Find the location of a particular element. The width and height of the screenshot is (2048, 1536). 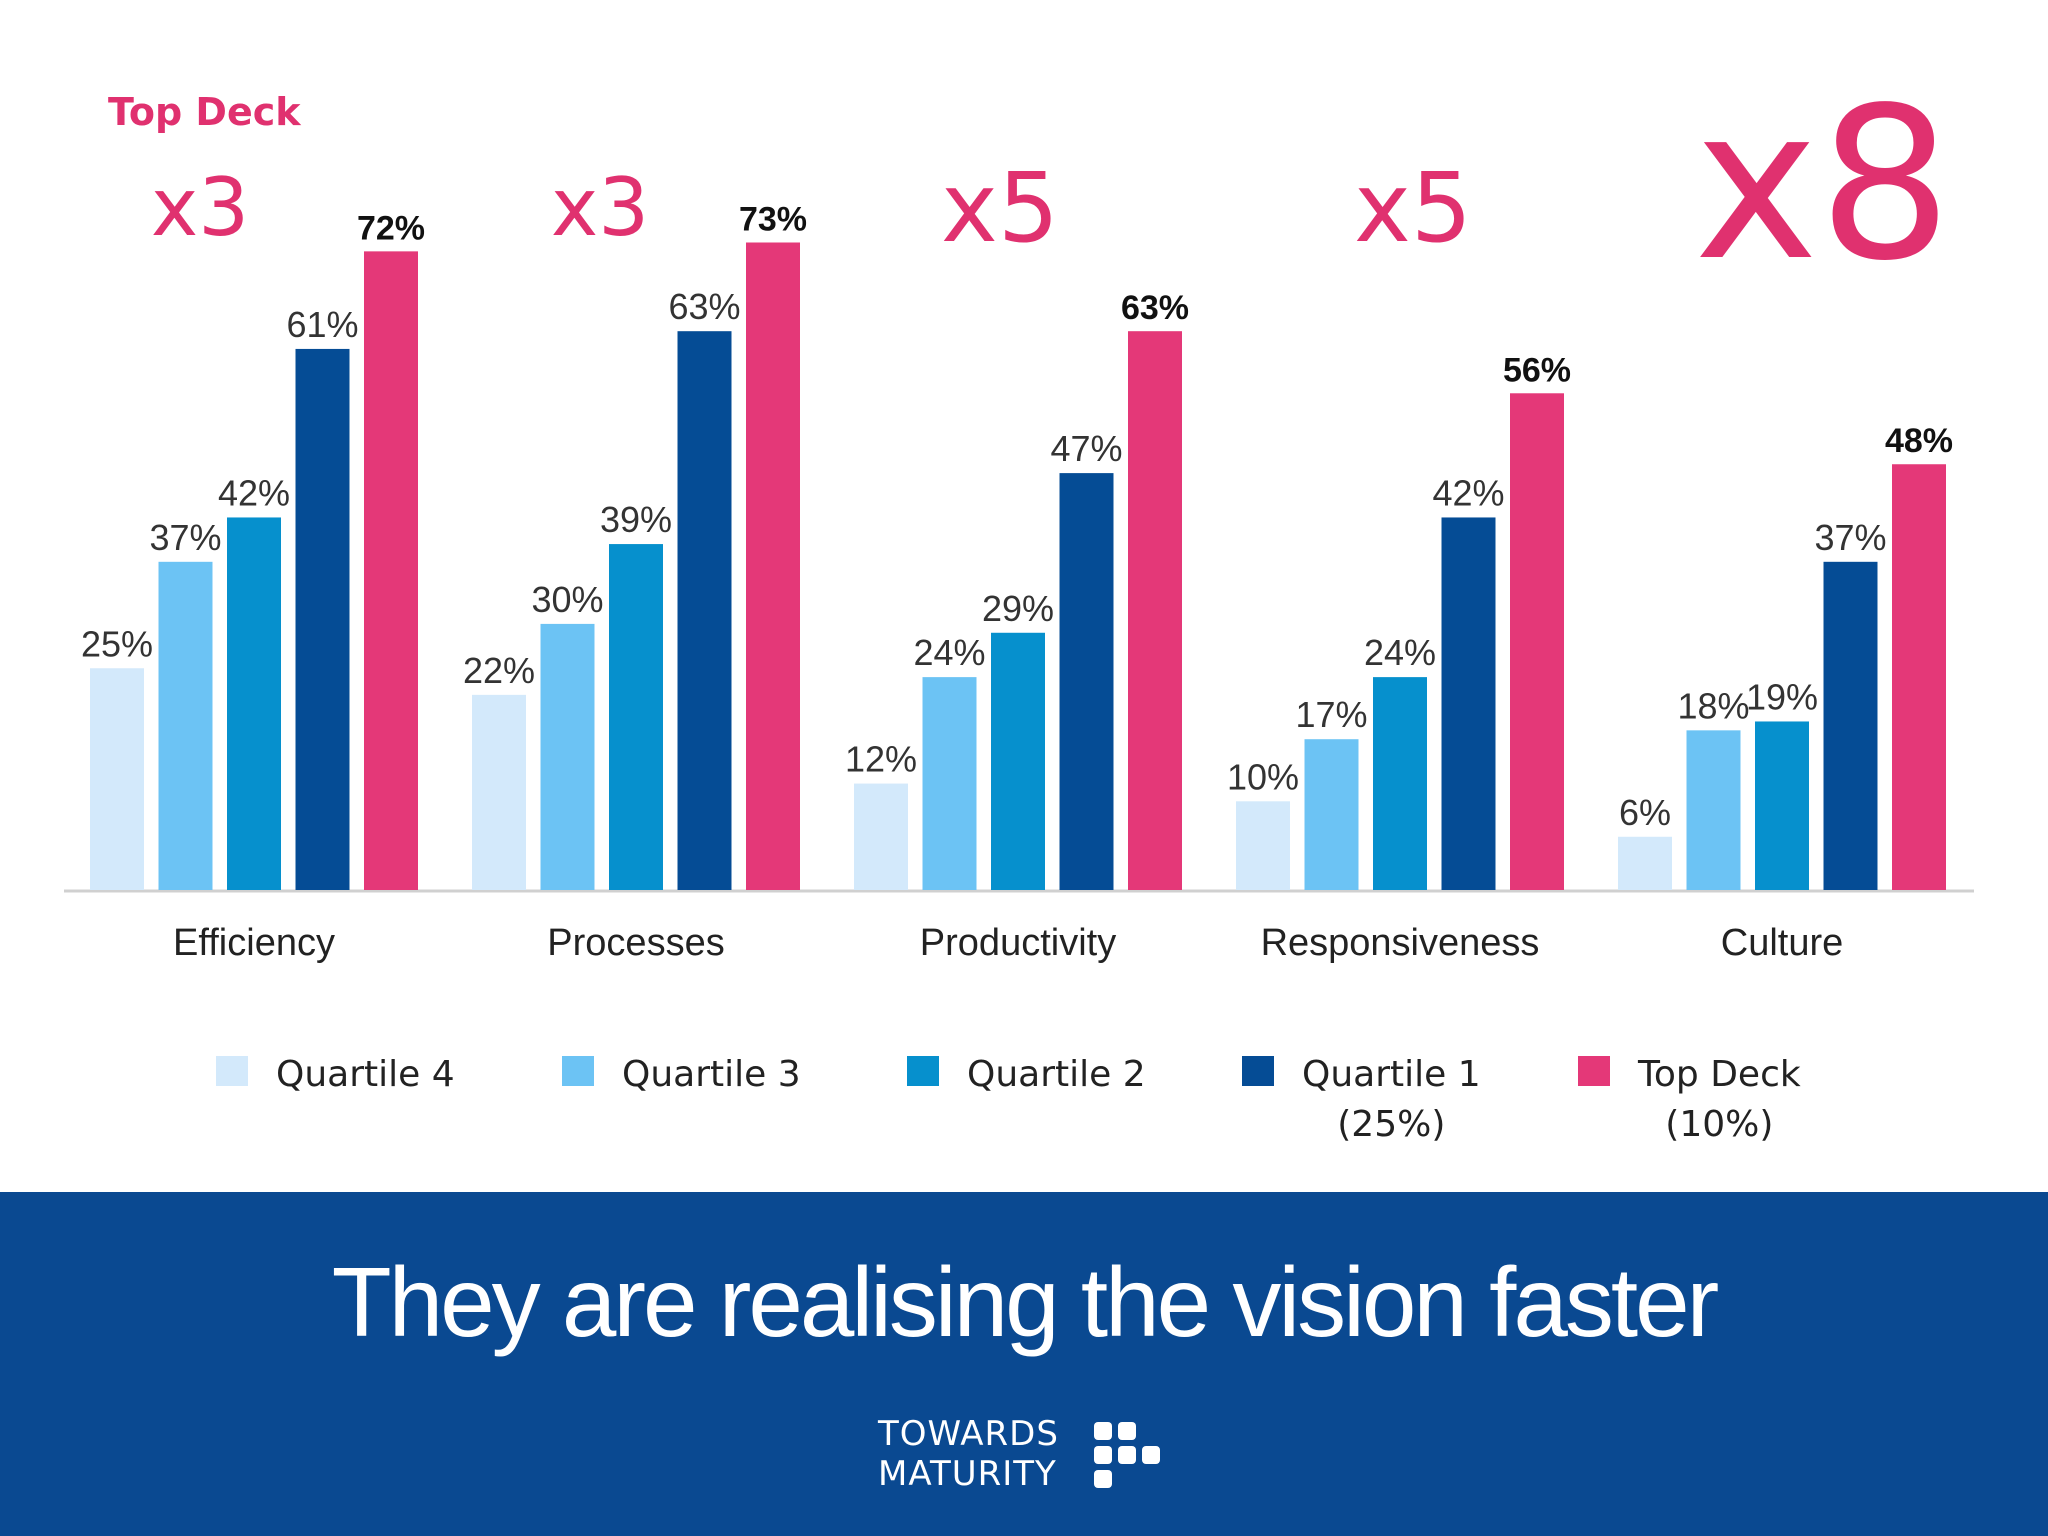

category-label-efficiency: Efficiency is located at coordinates (254, 943).